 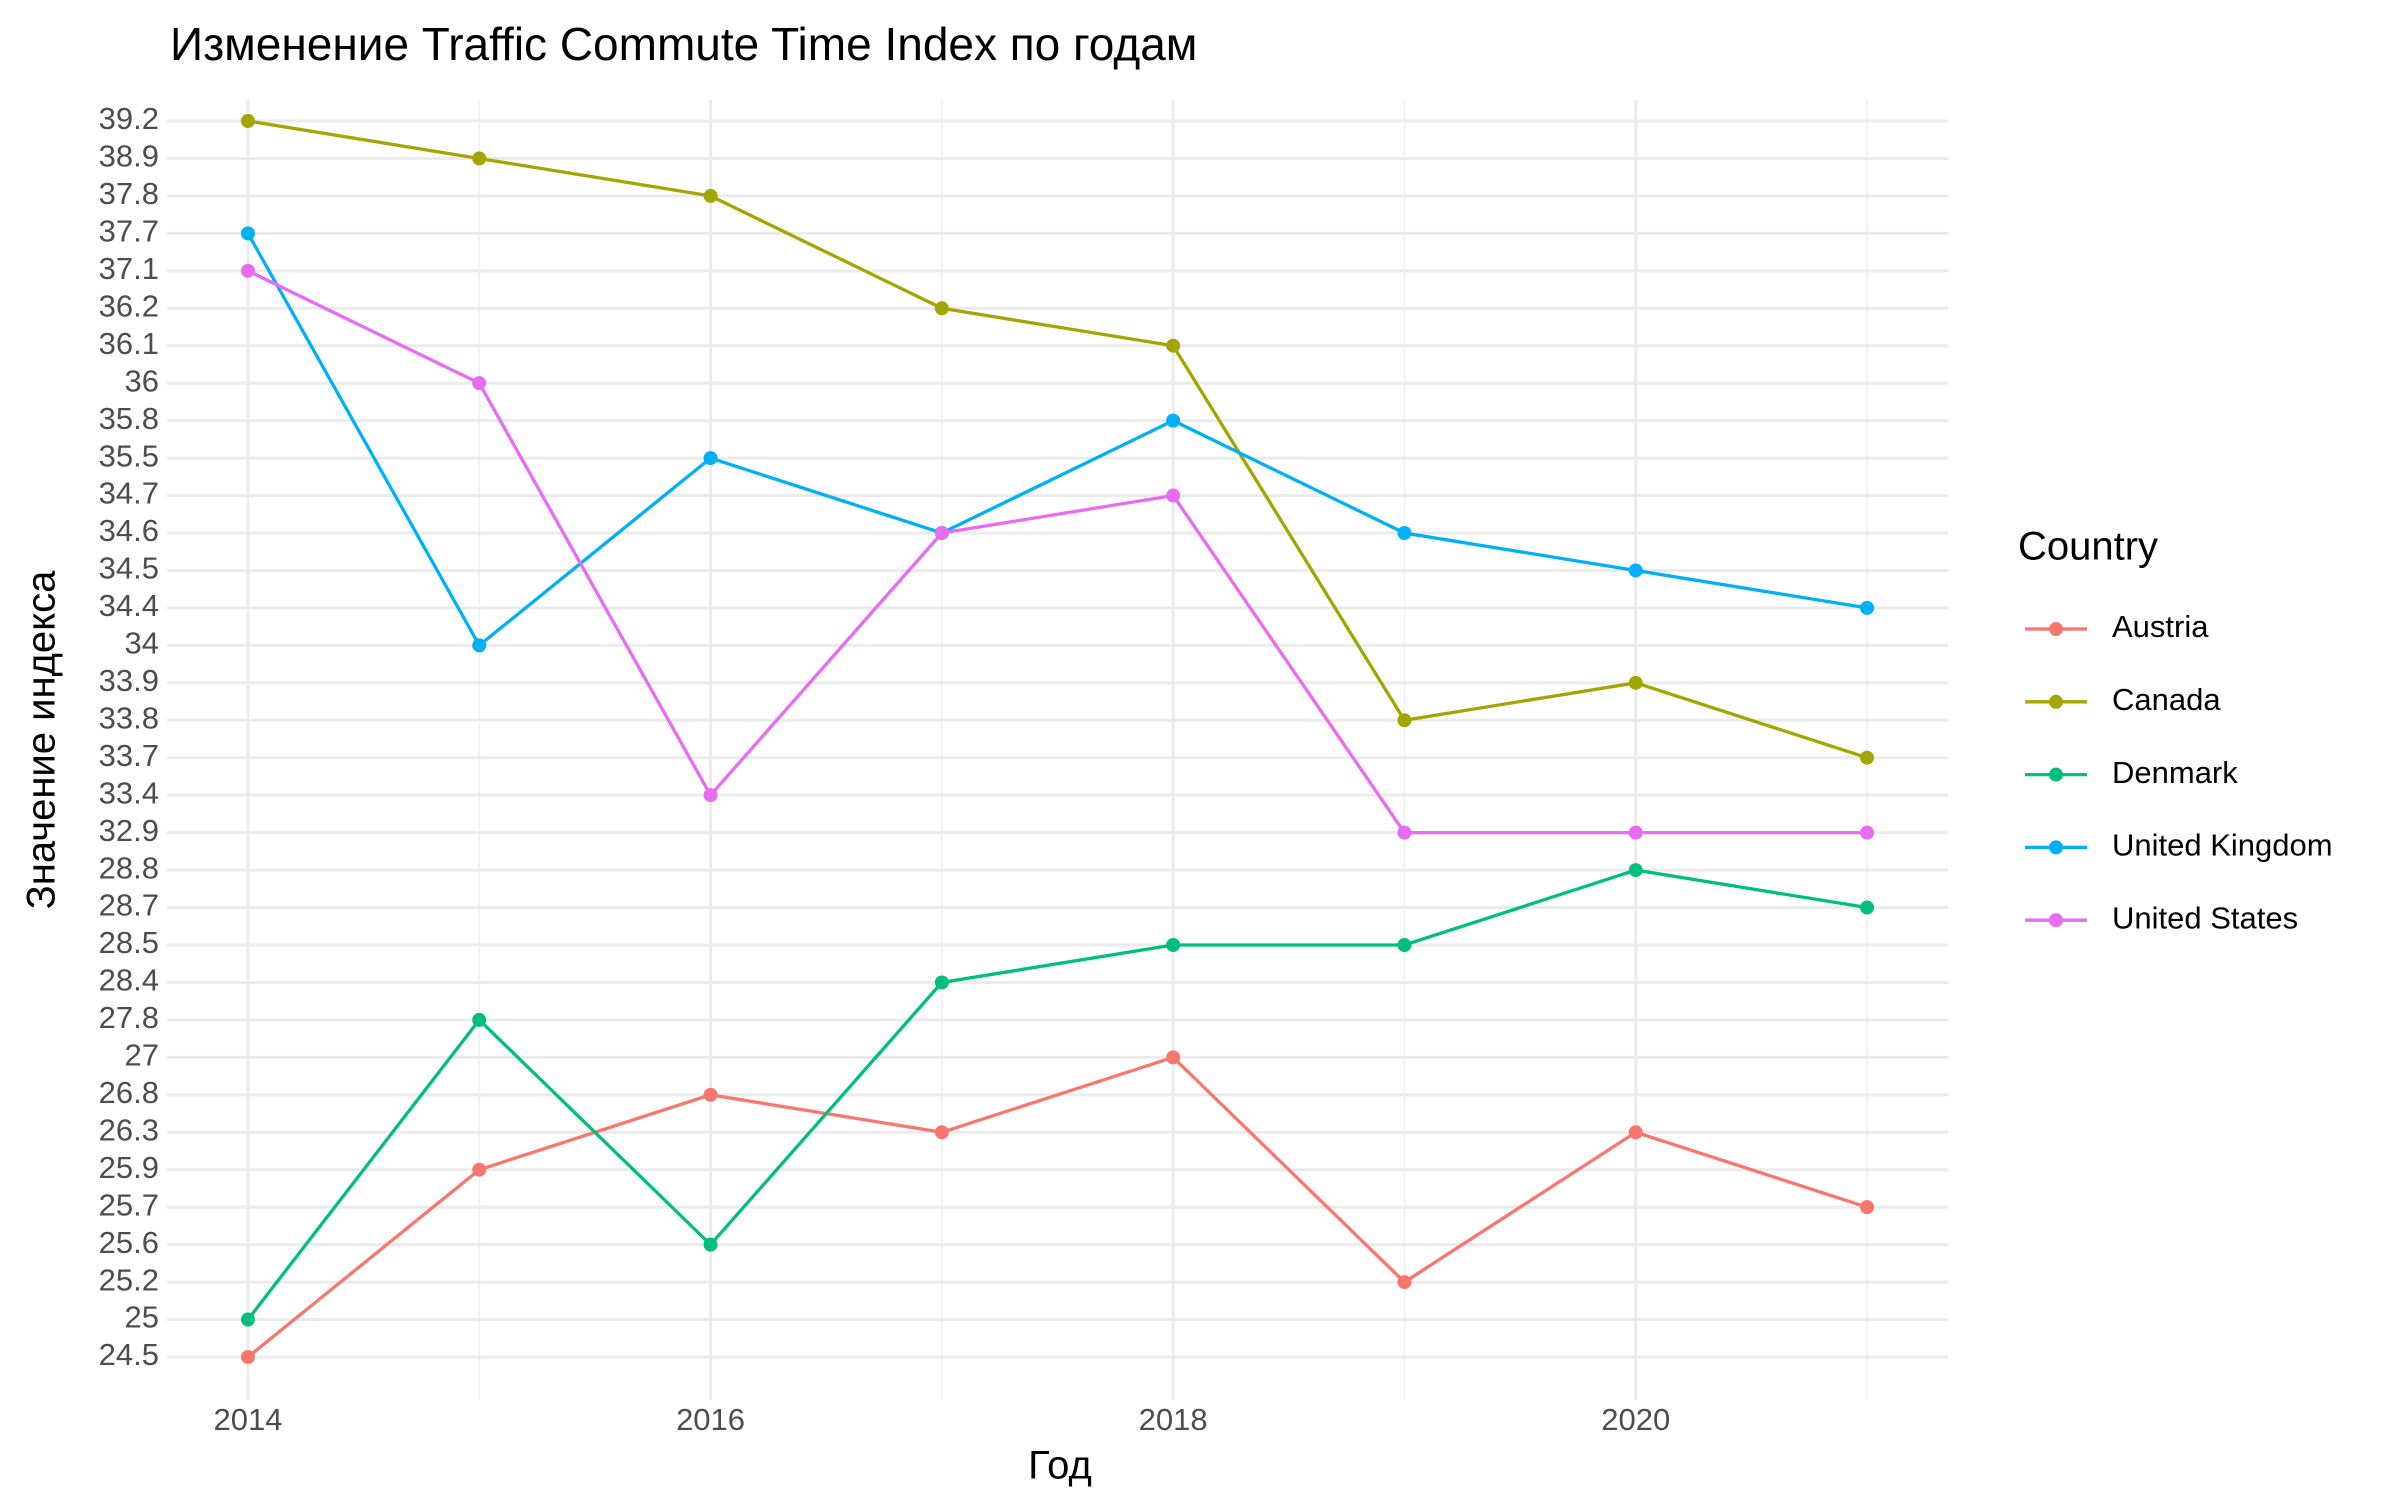 I want to click on y-tick-label: 28.5, so click(x=129, y=942).